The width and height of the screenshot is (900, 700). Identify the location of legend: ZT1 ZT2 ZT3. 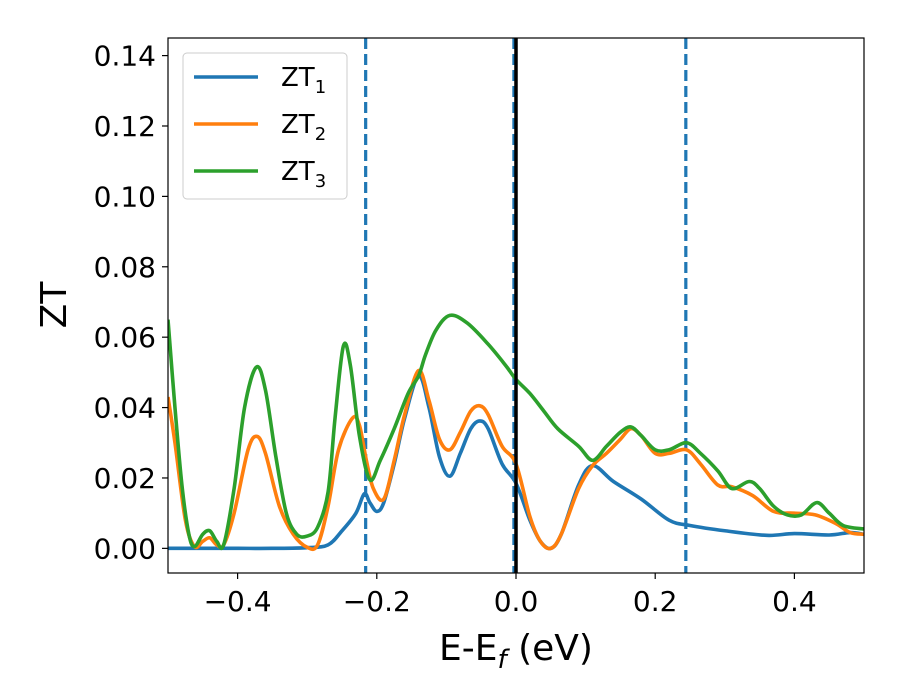
(265, 126).